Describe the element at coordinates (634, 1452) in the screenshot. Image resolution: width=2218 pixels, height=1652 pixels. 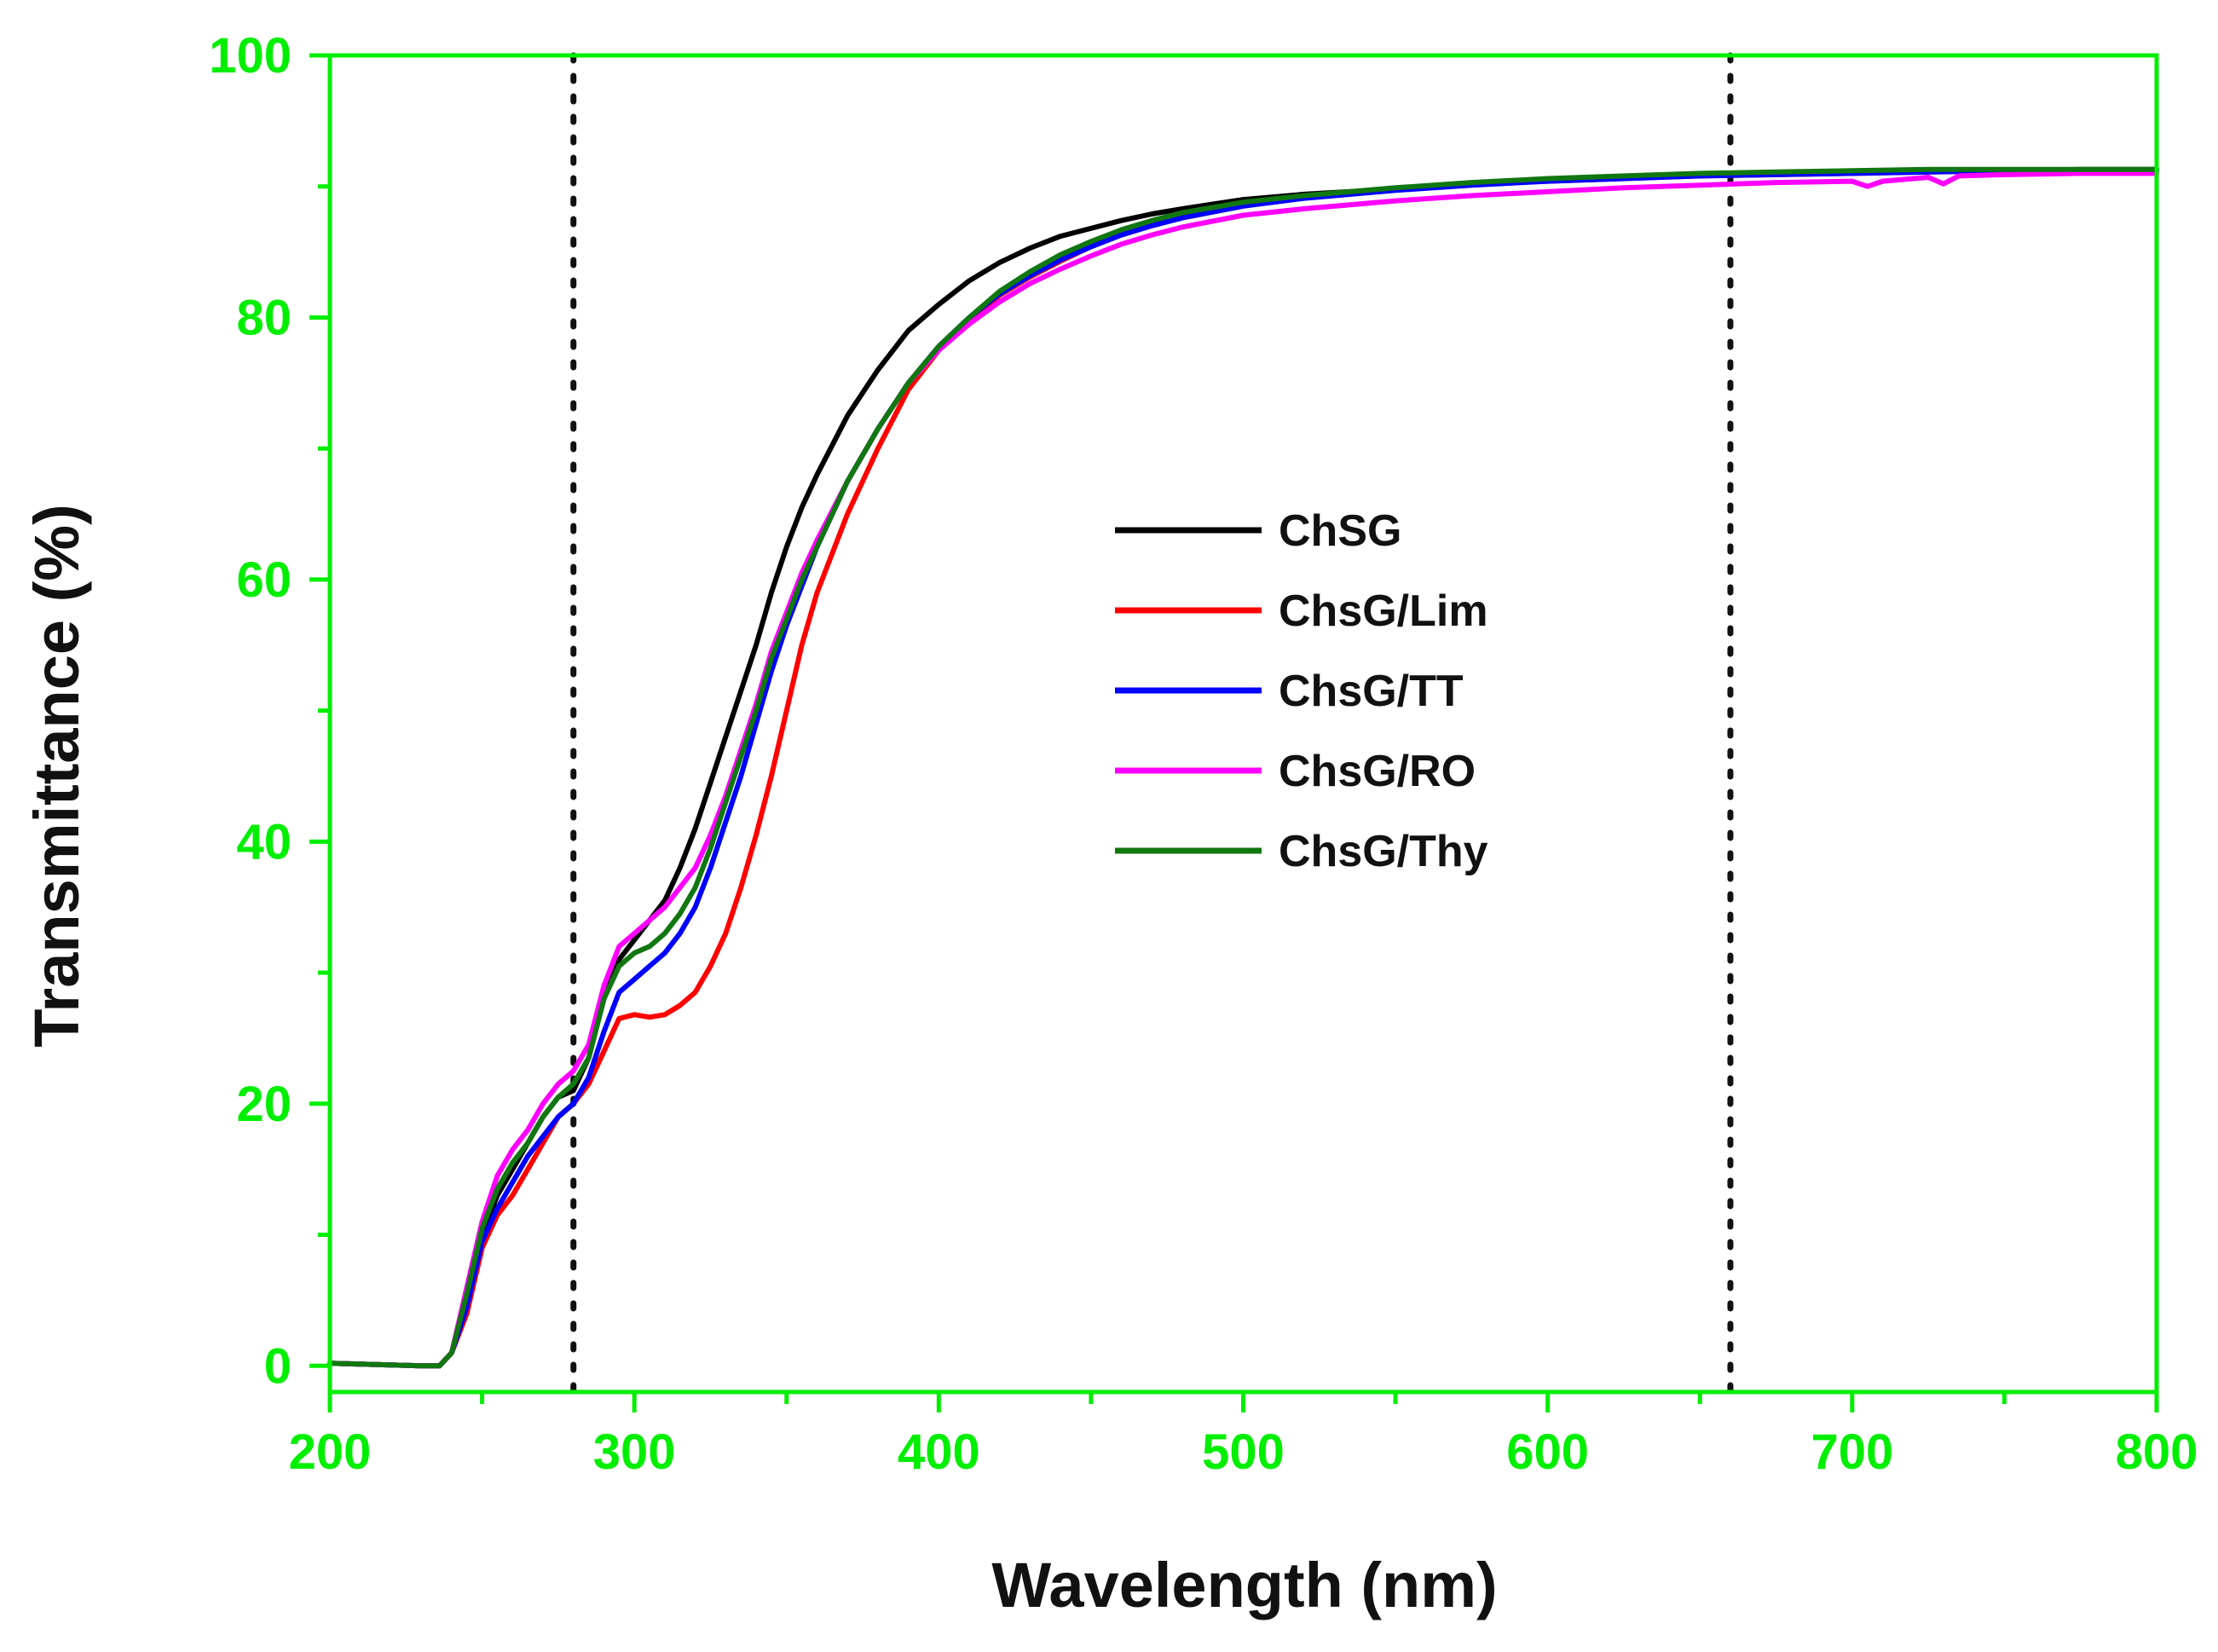
I see `x-tick-label-300: 300` at that location.